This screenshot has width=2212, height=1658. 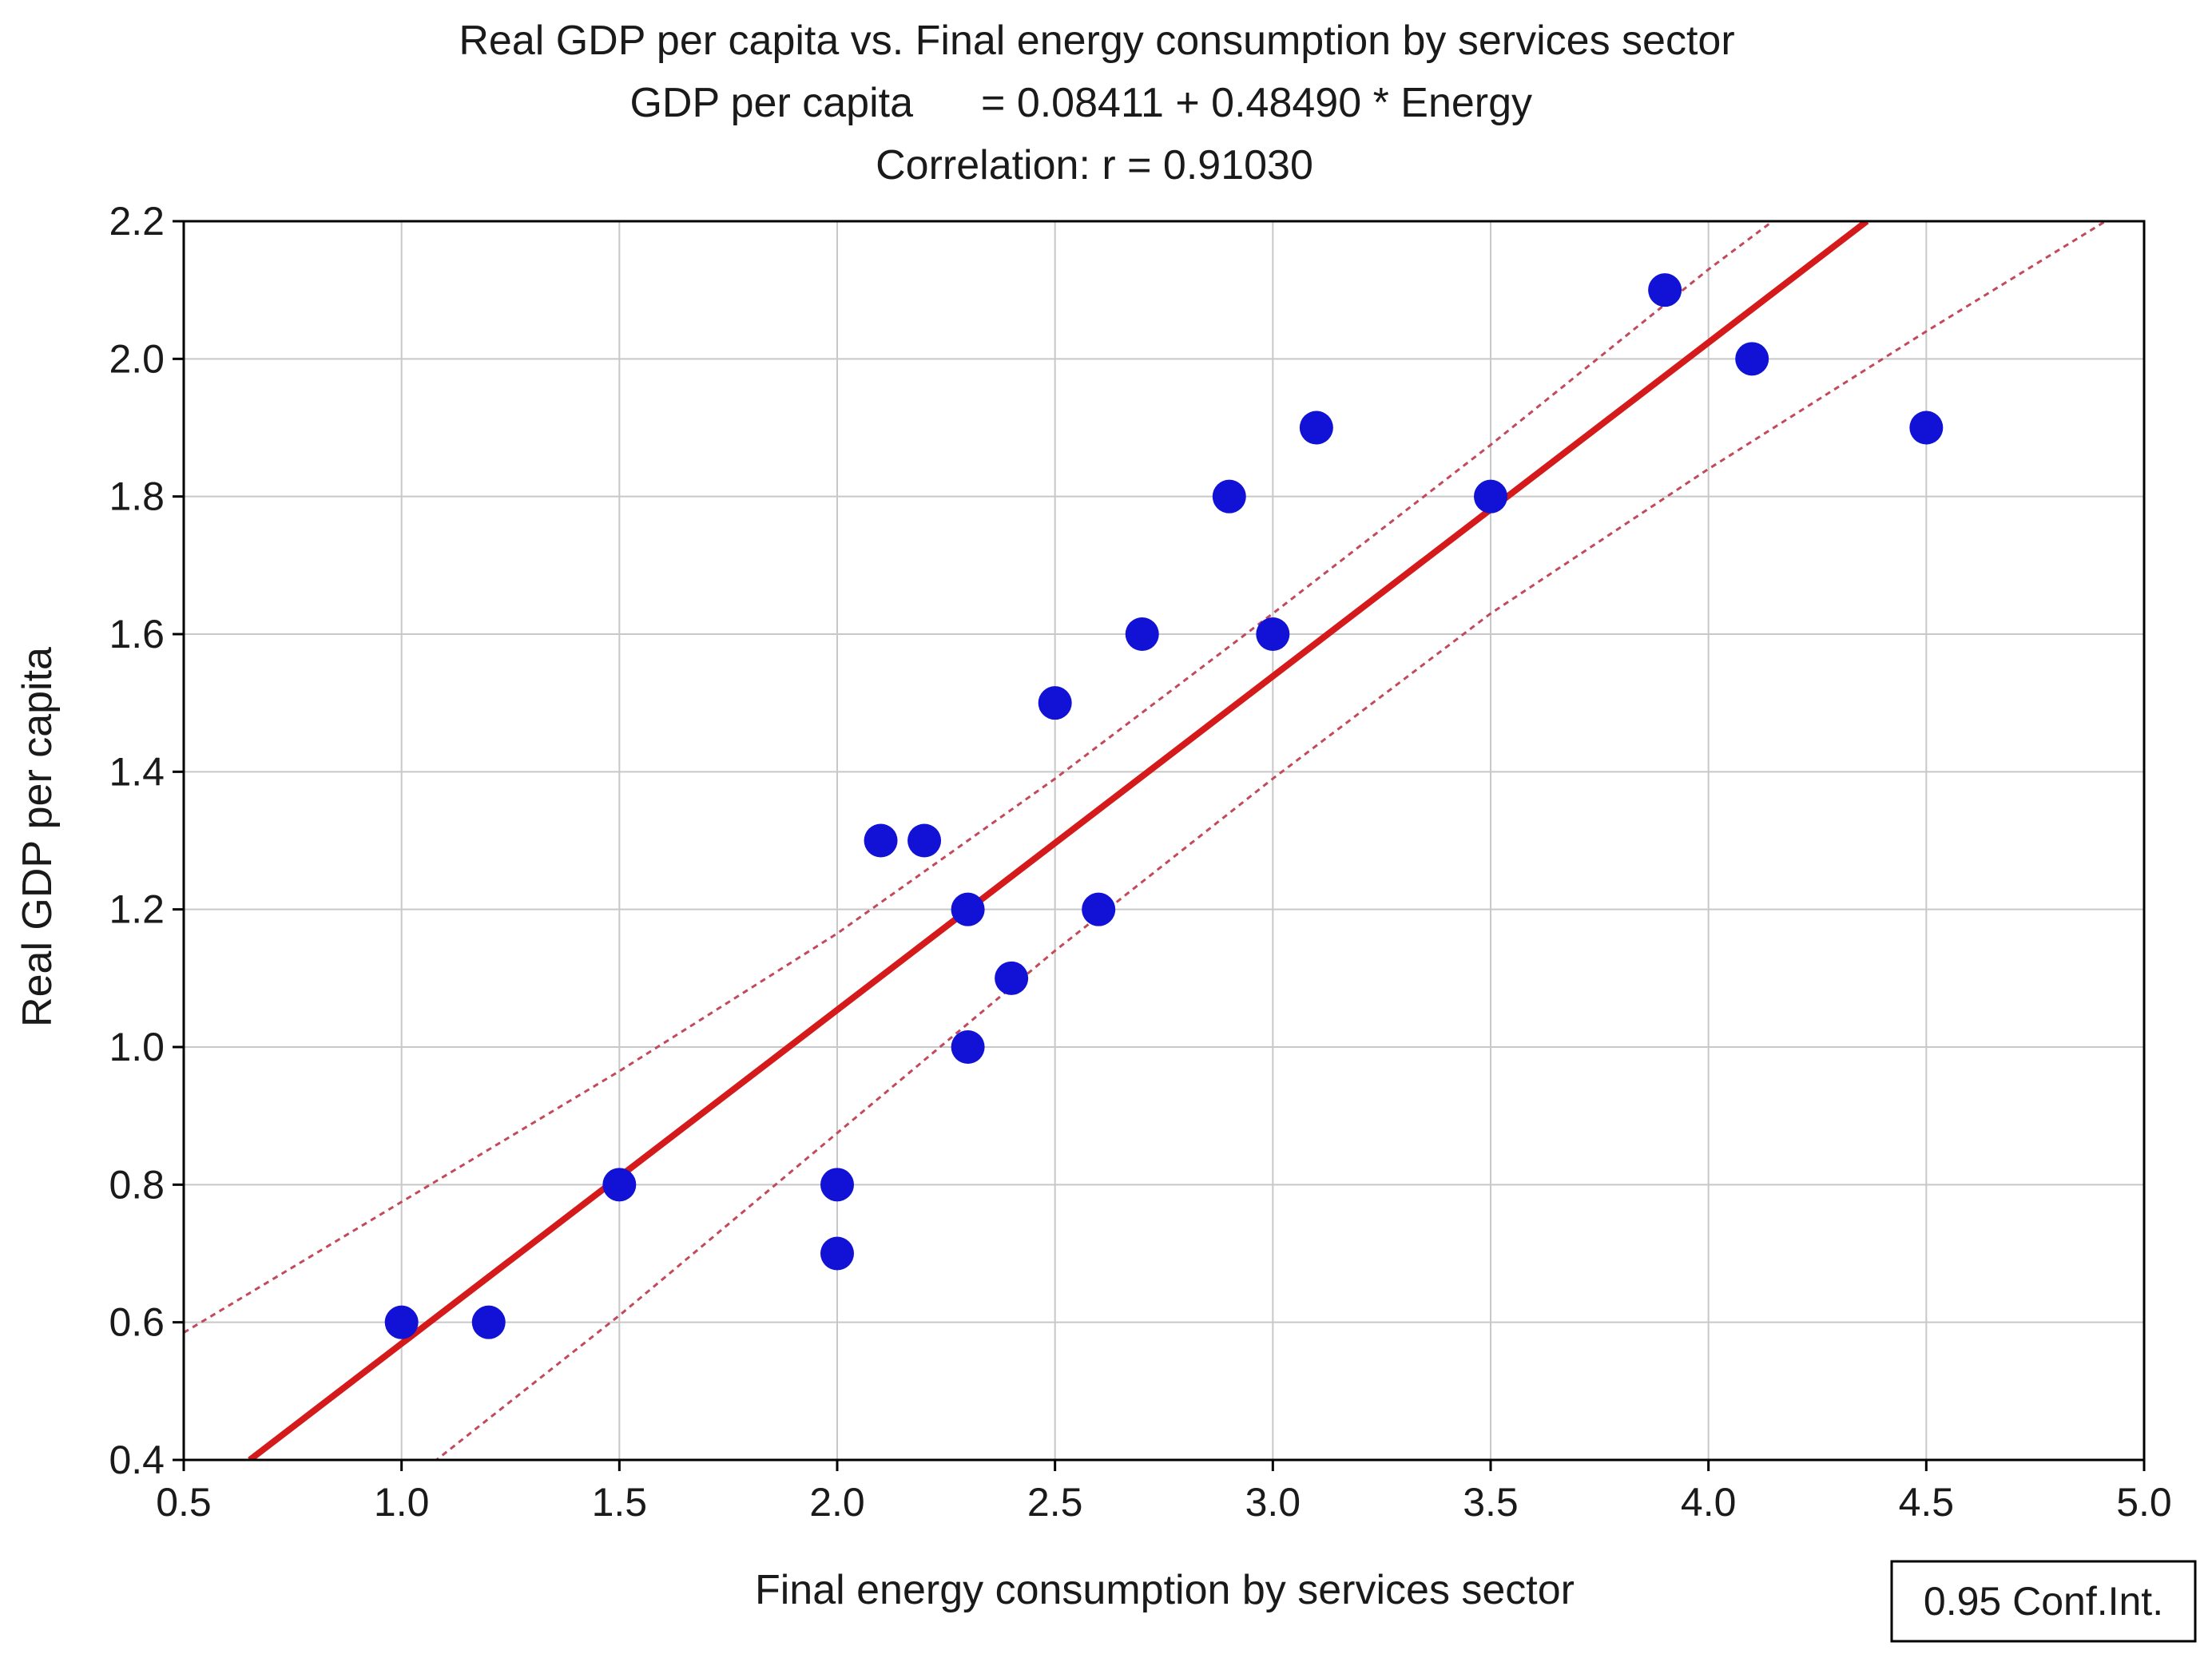 What do you see at coordinates (1273, 1503) in the screenshot?
I see `x-tick-label: 3.0` at bounding box center [1273, 1503].